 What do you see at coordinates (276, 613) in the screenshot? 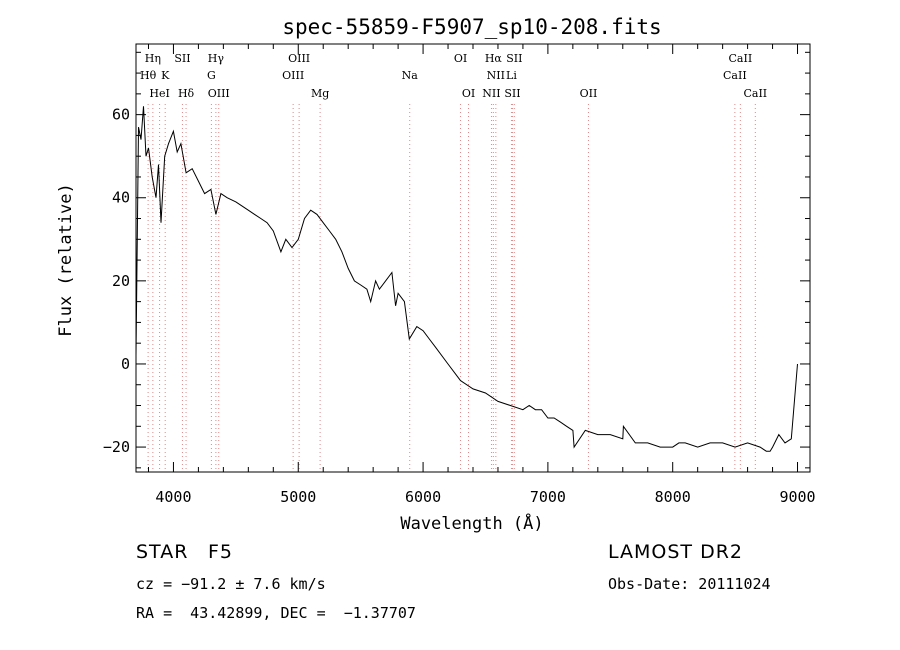
I see `coordinates: RA = 43.42899, DEC = −1.37707` at bounding box center [276, 613].